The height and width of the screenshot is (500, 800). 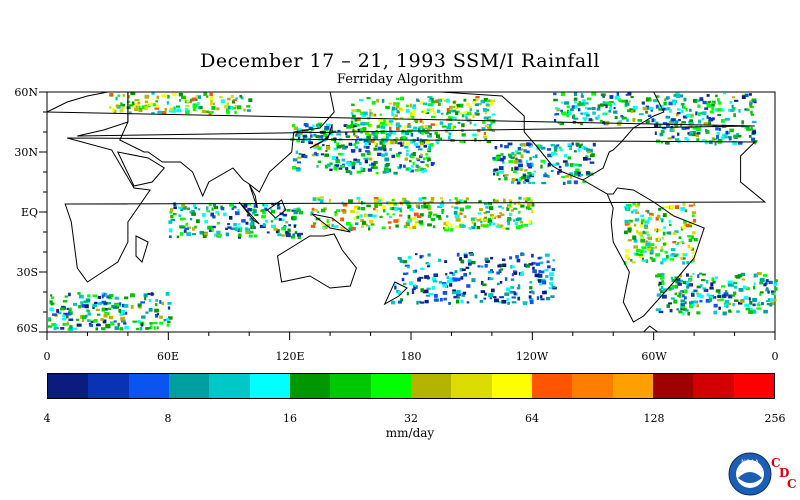 I want to click on lon-label-0-east: 0, so click(x=775, y=356).